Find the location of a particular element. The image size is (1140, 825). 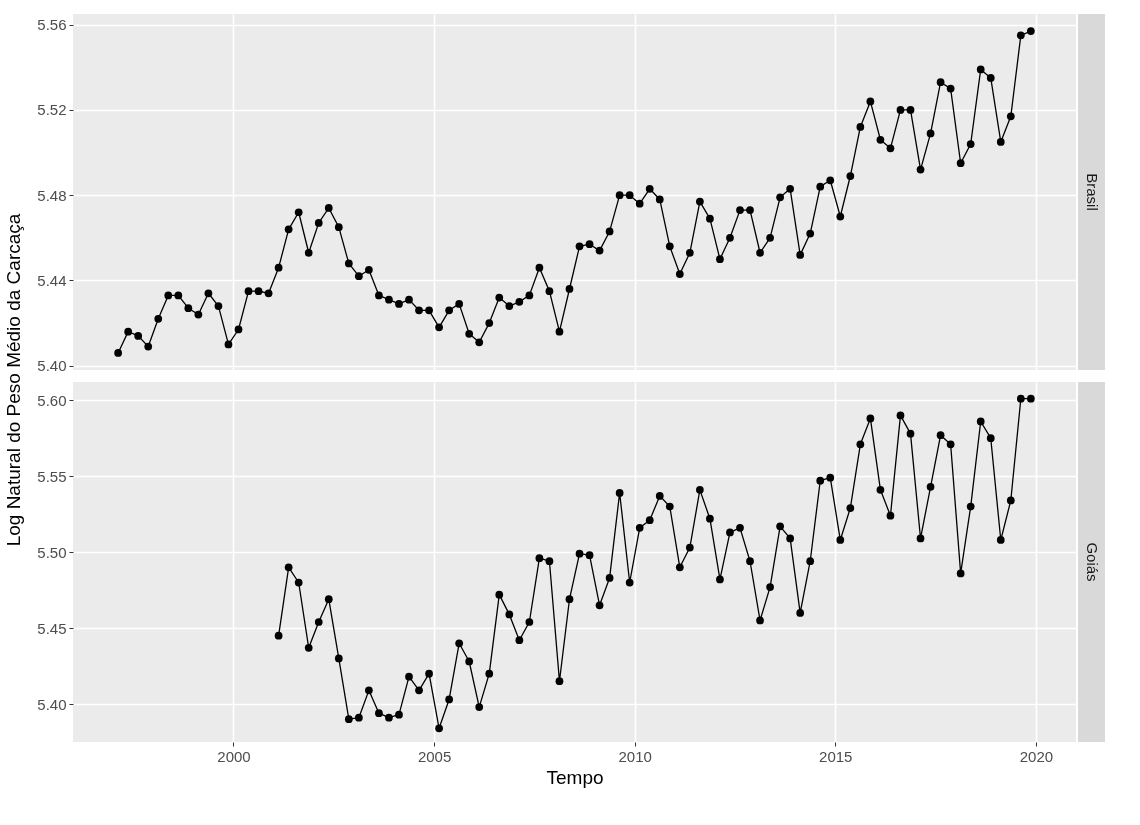

x-tick-label: 2010 is located at coordinates (635, 756).